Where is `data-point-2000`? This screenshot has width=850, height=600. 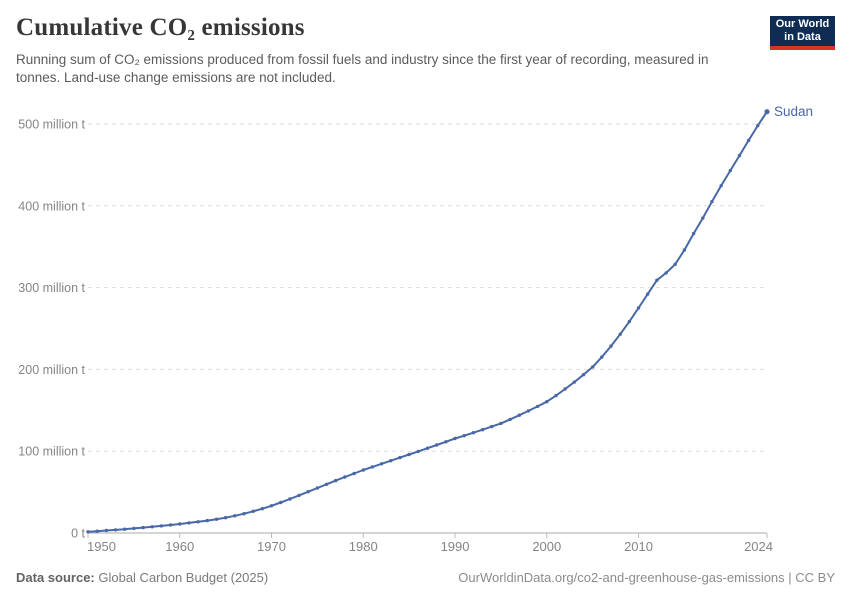
data-point-2000 is located at coordinates (547, 402).